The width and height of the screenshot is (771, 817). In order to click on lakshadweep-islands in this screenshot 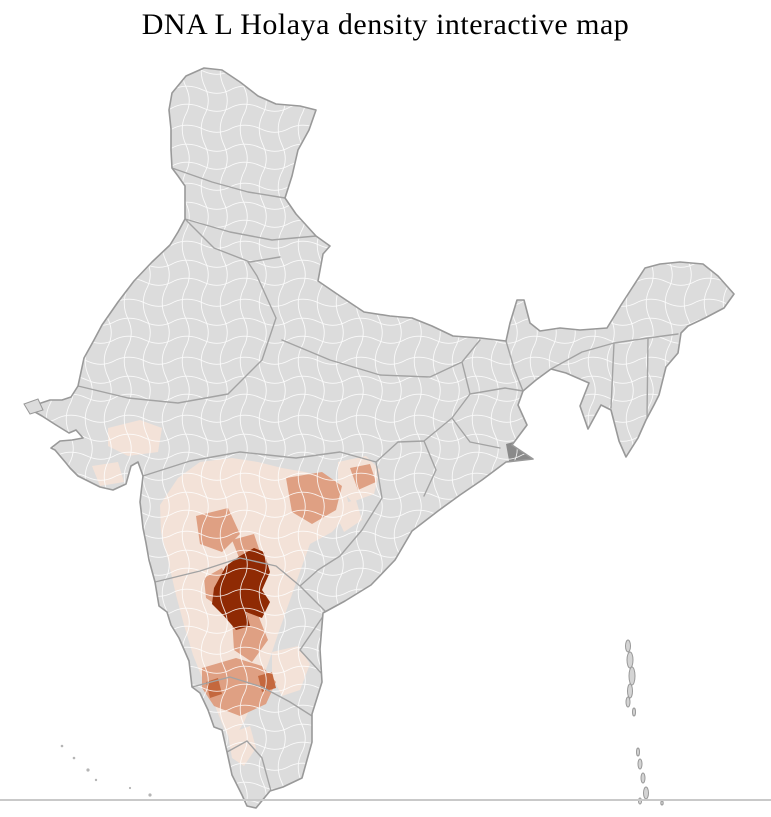, I will do `click(106, 770)`.